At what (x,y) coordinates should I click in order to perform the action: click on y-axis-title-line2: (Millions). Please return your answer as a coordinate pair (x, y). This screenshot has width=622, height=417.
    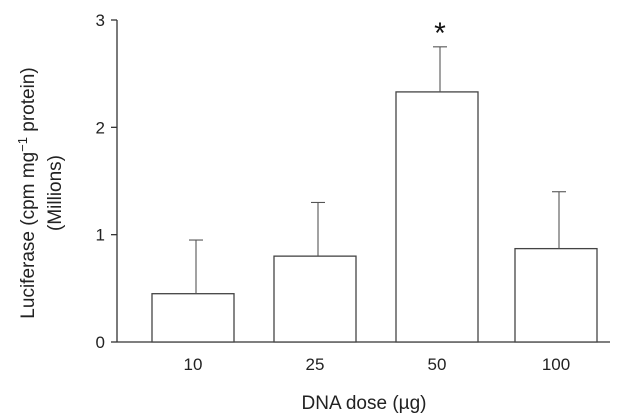
    Looking at the image, I should click on (55, 193).